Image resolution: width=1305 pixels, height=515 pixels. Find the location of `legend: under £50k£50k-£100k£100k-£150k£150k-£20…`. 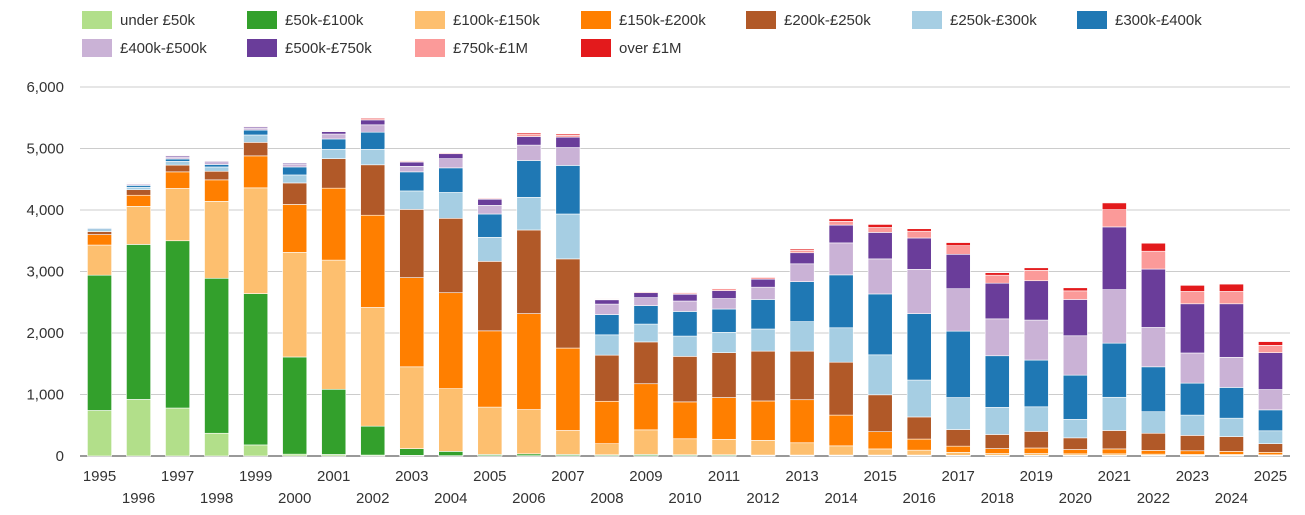

legend: under £50k£50k-£100k£100k-£150k£150k-£20… is located at coordinates (642, 34).